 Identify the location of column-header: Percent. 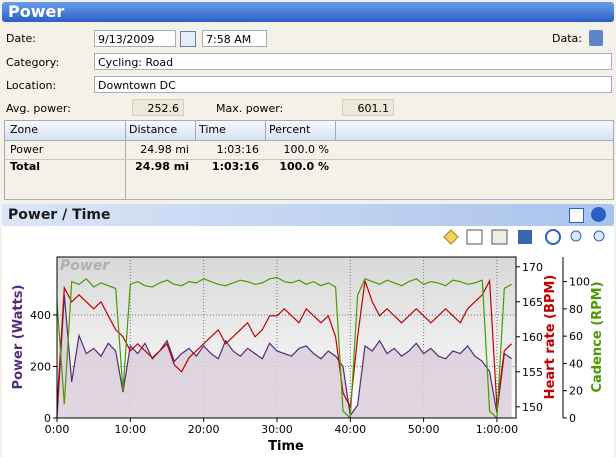
(290, 129).